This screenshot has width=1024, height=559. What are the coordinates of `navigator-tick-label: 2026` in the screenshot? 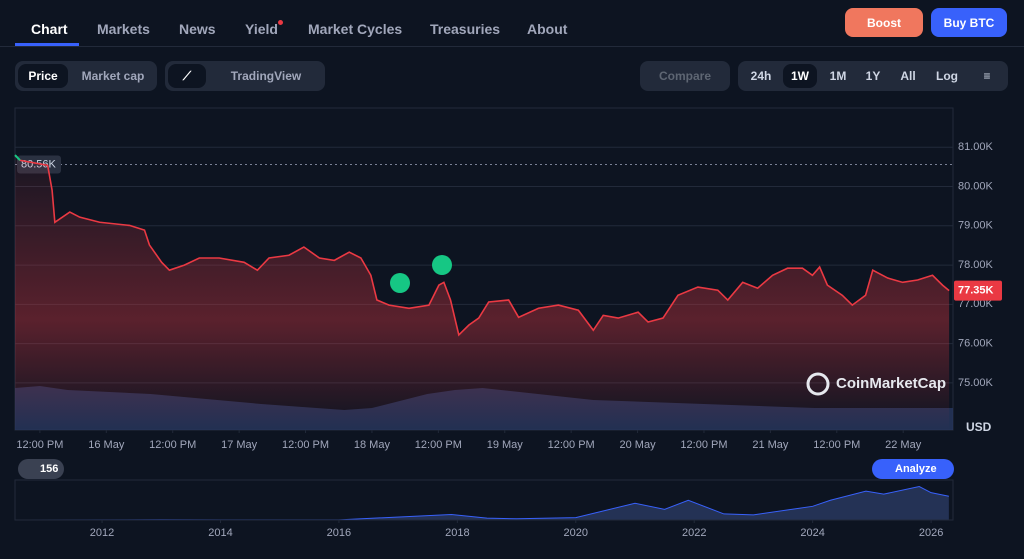 It's located at (931, 533).